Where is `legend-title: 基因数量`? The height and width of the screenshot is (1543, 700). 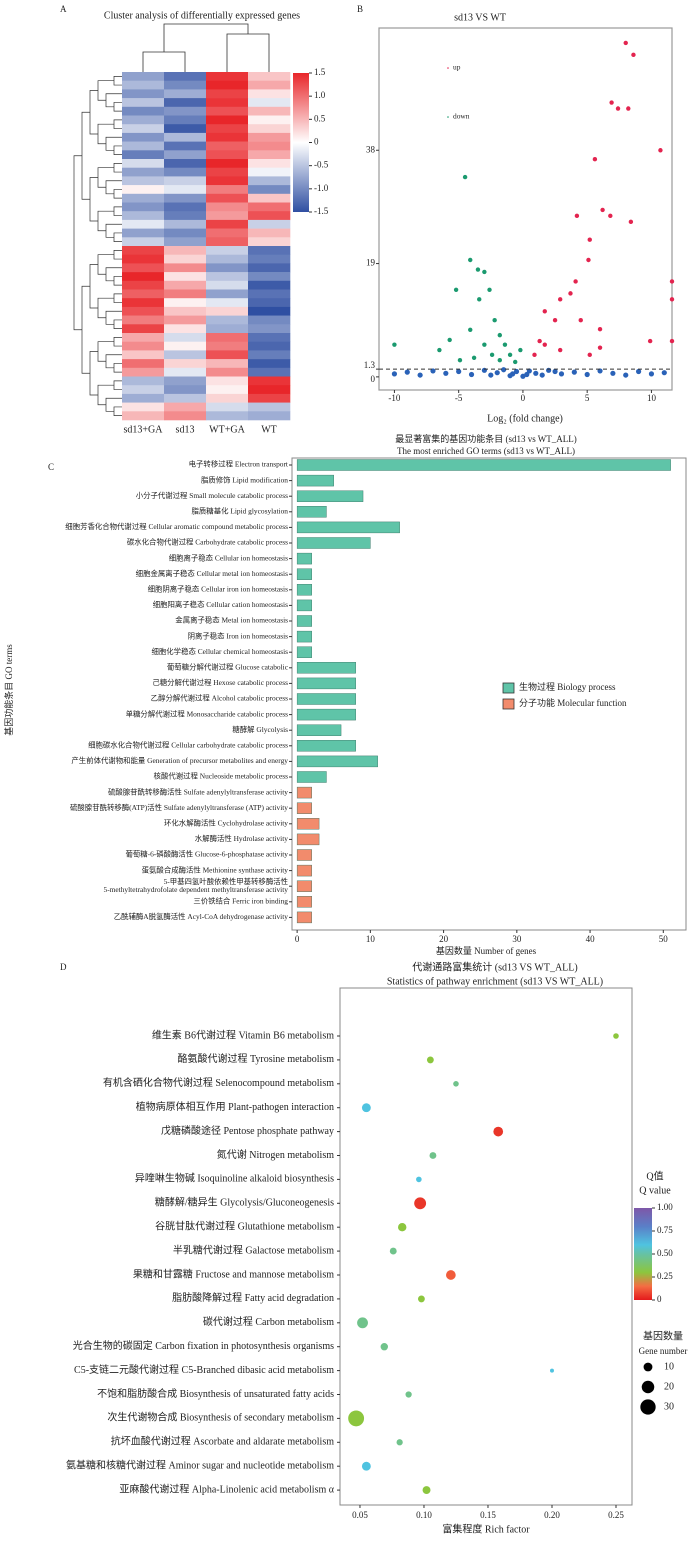 legend-title: 基因数量 is located at coordinates (663, 1335).